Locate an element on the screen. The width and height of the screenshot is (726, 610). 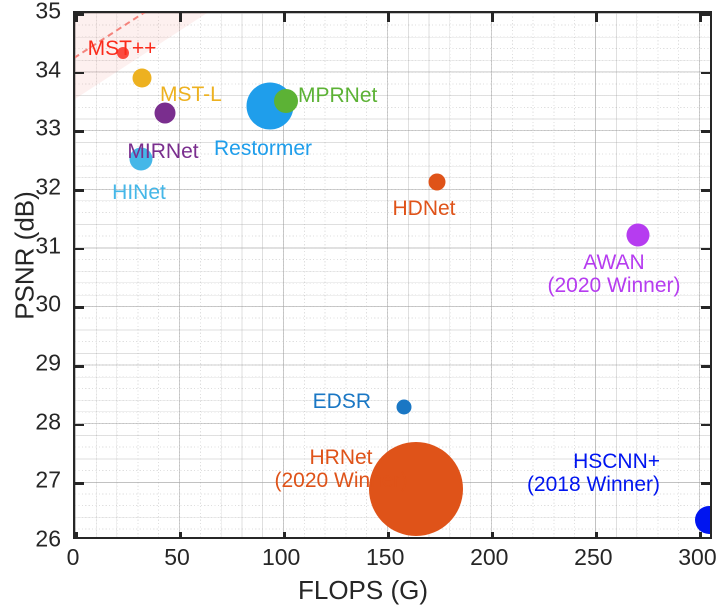
x-tick-label: 250 is located at coordinates (593, 557).